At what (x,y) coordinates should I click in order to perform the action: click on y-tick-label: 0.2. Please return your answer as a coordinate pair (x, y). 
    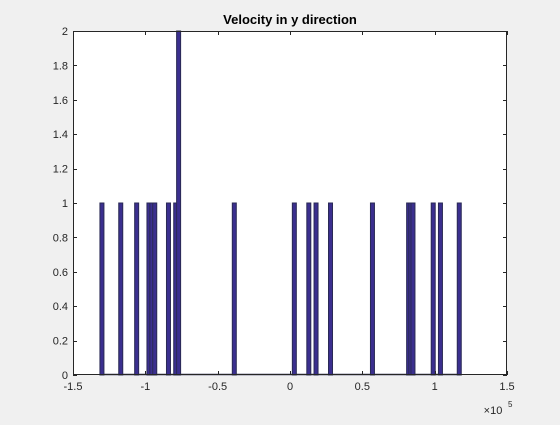
    Looking at the image, I should click on (60, 342).